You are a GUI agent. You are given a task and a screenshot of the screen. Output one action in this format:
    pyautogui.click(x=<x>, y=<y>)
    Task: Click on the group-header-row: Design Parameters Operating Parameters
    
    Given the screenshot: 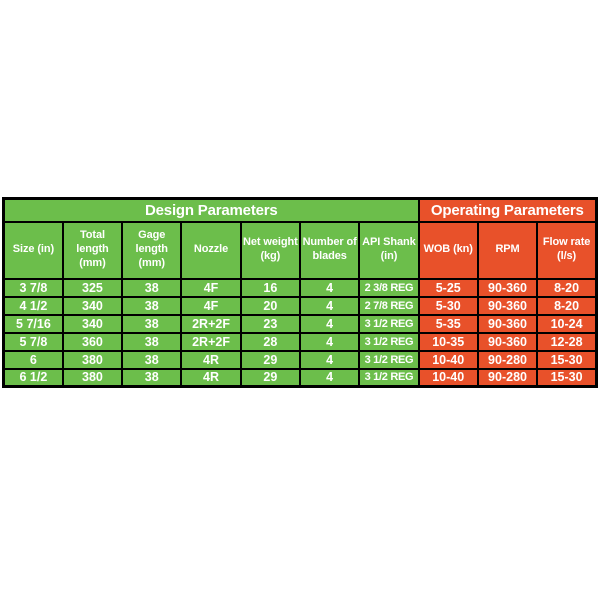 What is the action you would take?
    pyautogui.click(x=300, y=210)
    